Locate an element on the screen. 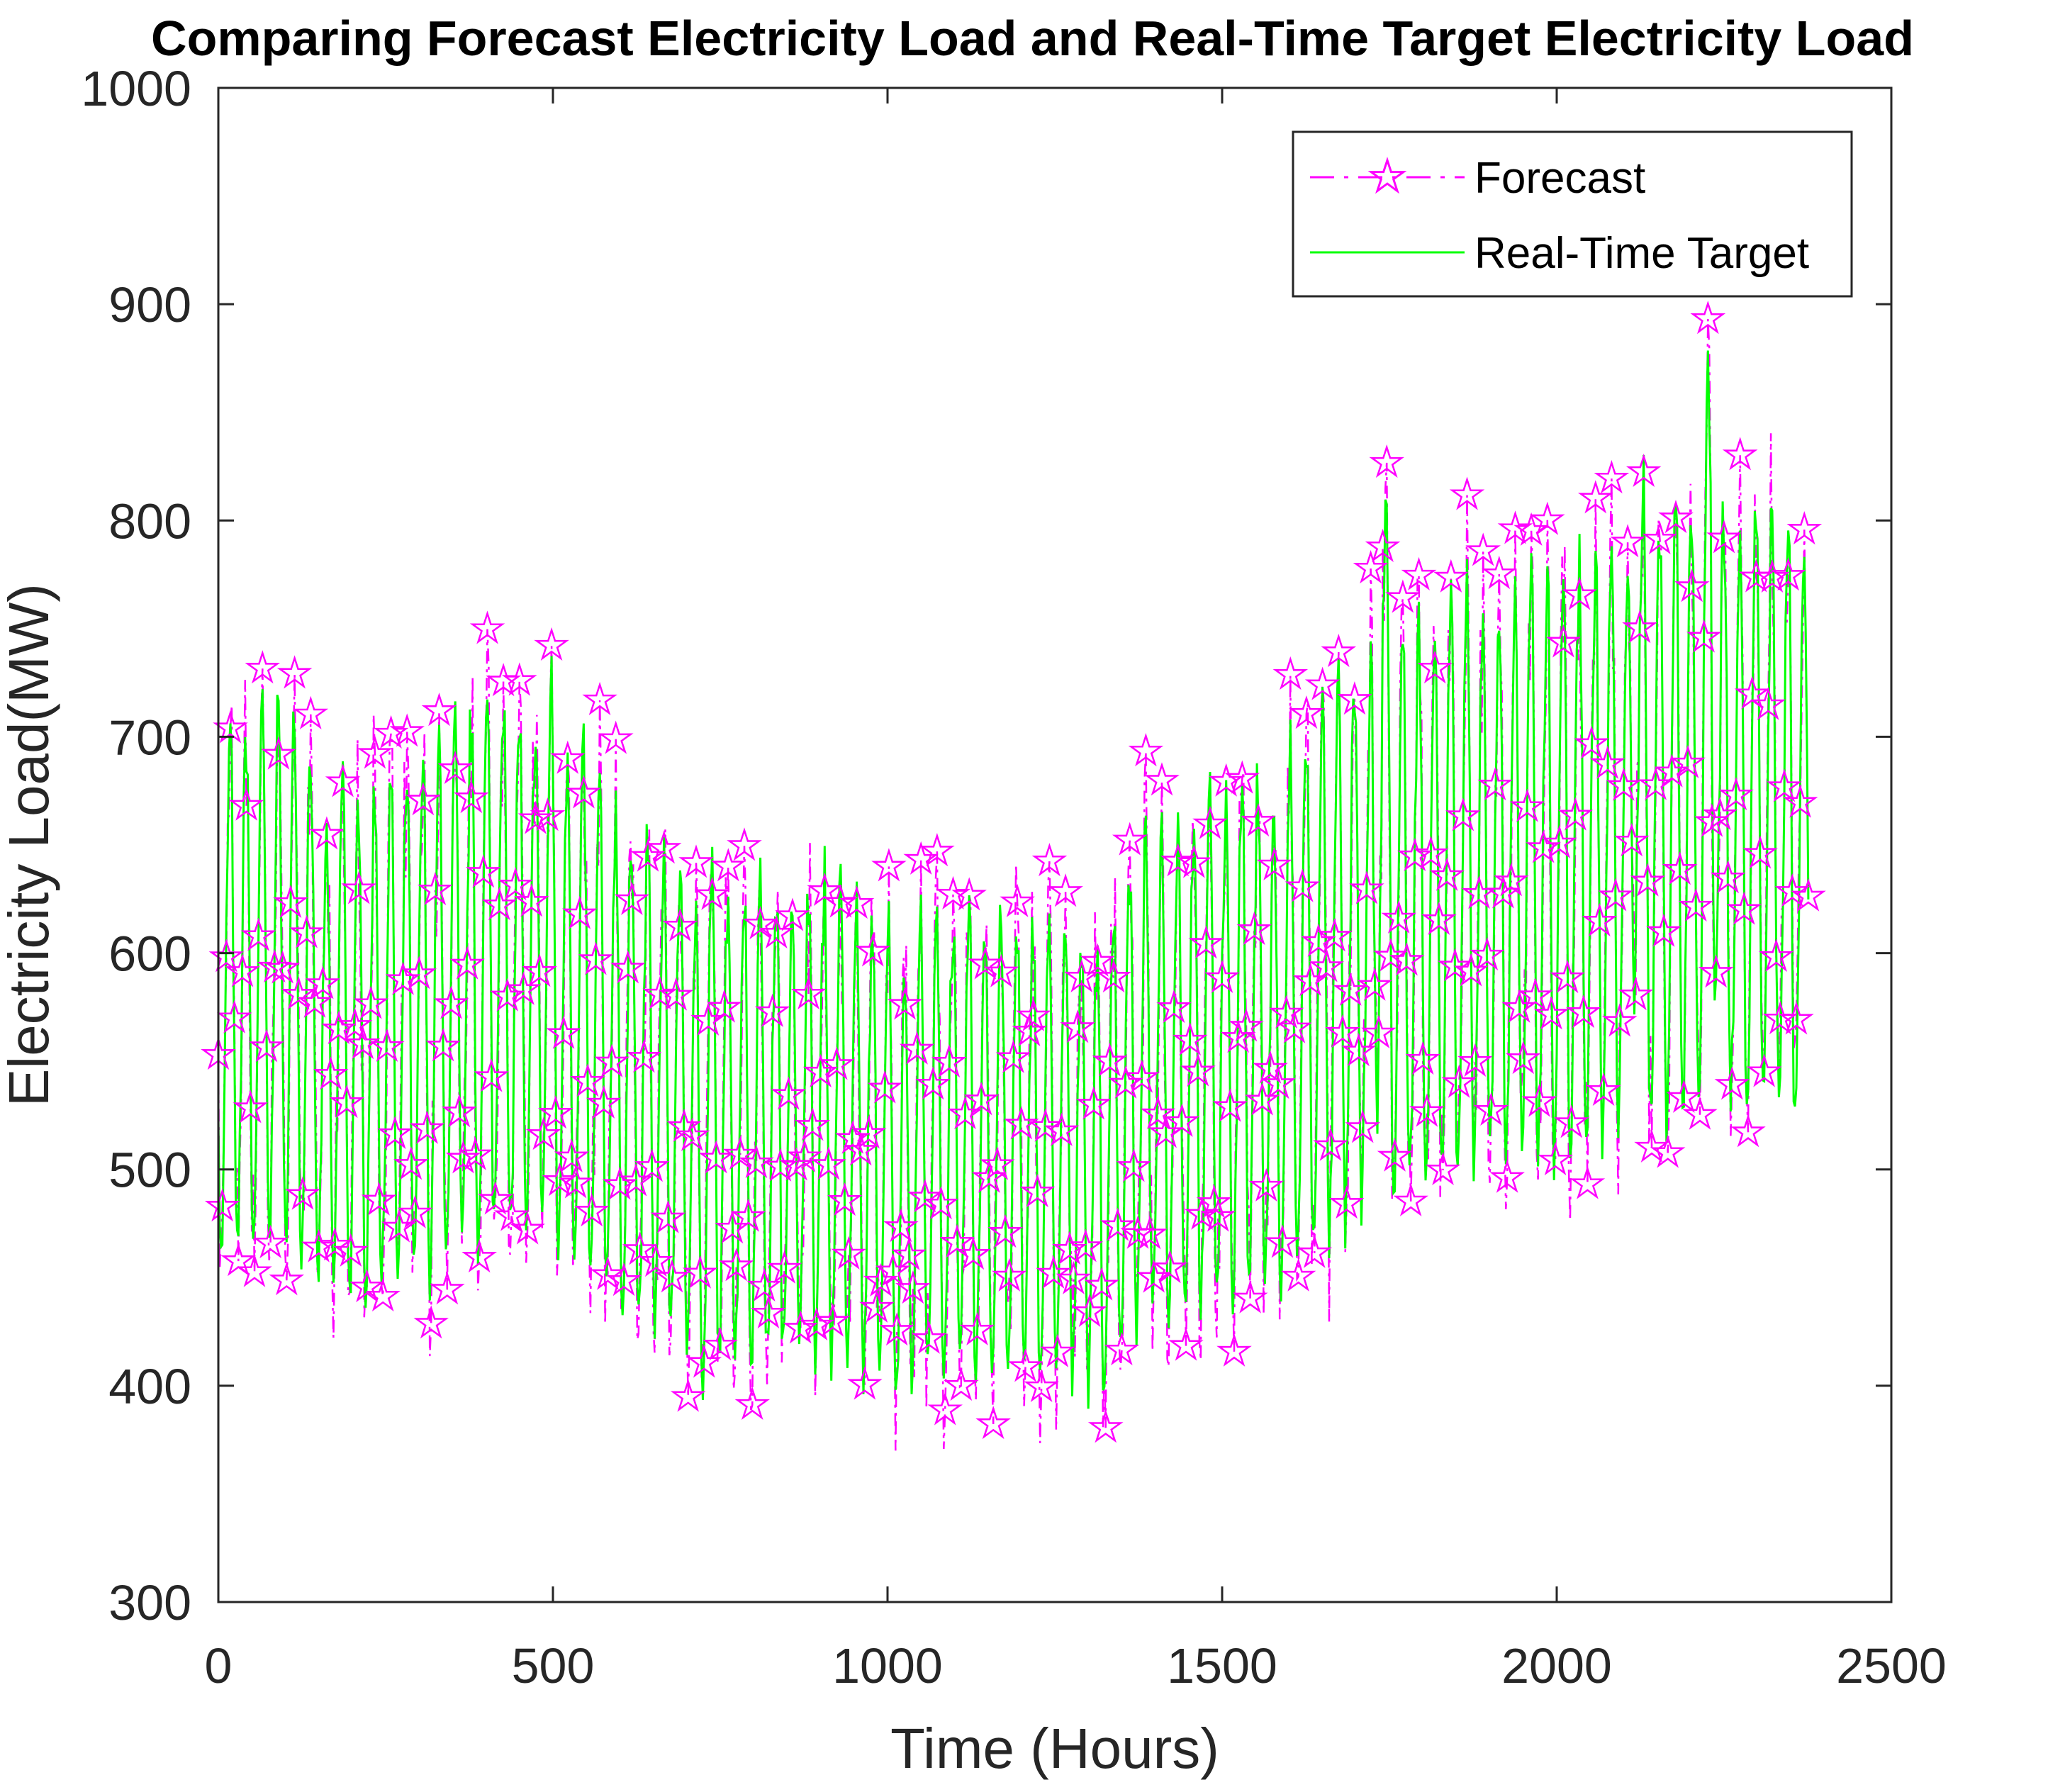 This screenshot has width=2065, height=1792. x-tick-label: 2500 is located at coordinates (1891, 1666).